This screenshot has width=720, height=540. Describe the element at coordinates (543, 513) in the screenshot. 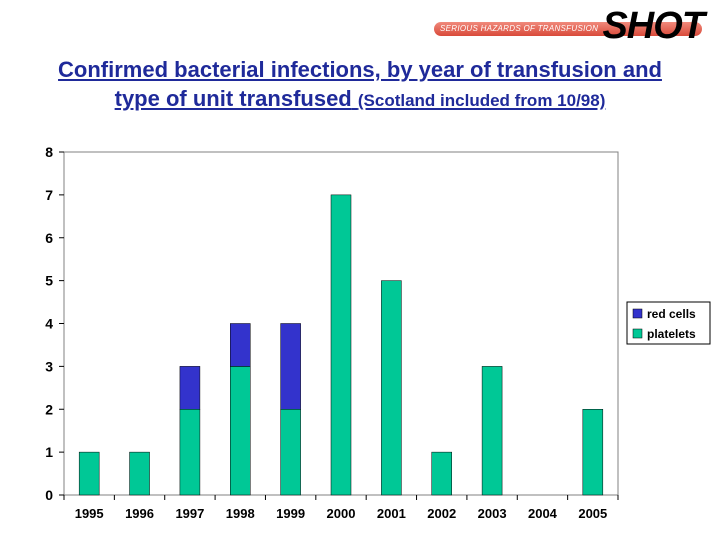

I see `x-tick-label: 2004` at that location.